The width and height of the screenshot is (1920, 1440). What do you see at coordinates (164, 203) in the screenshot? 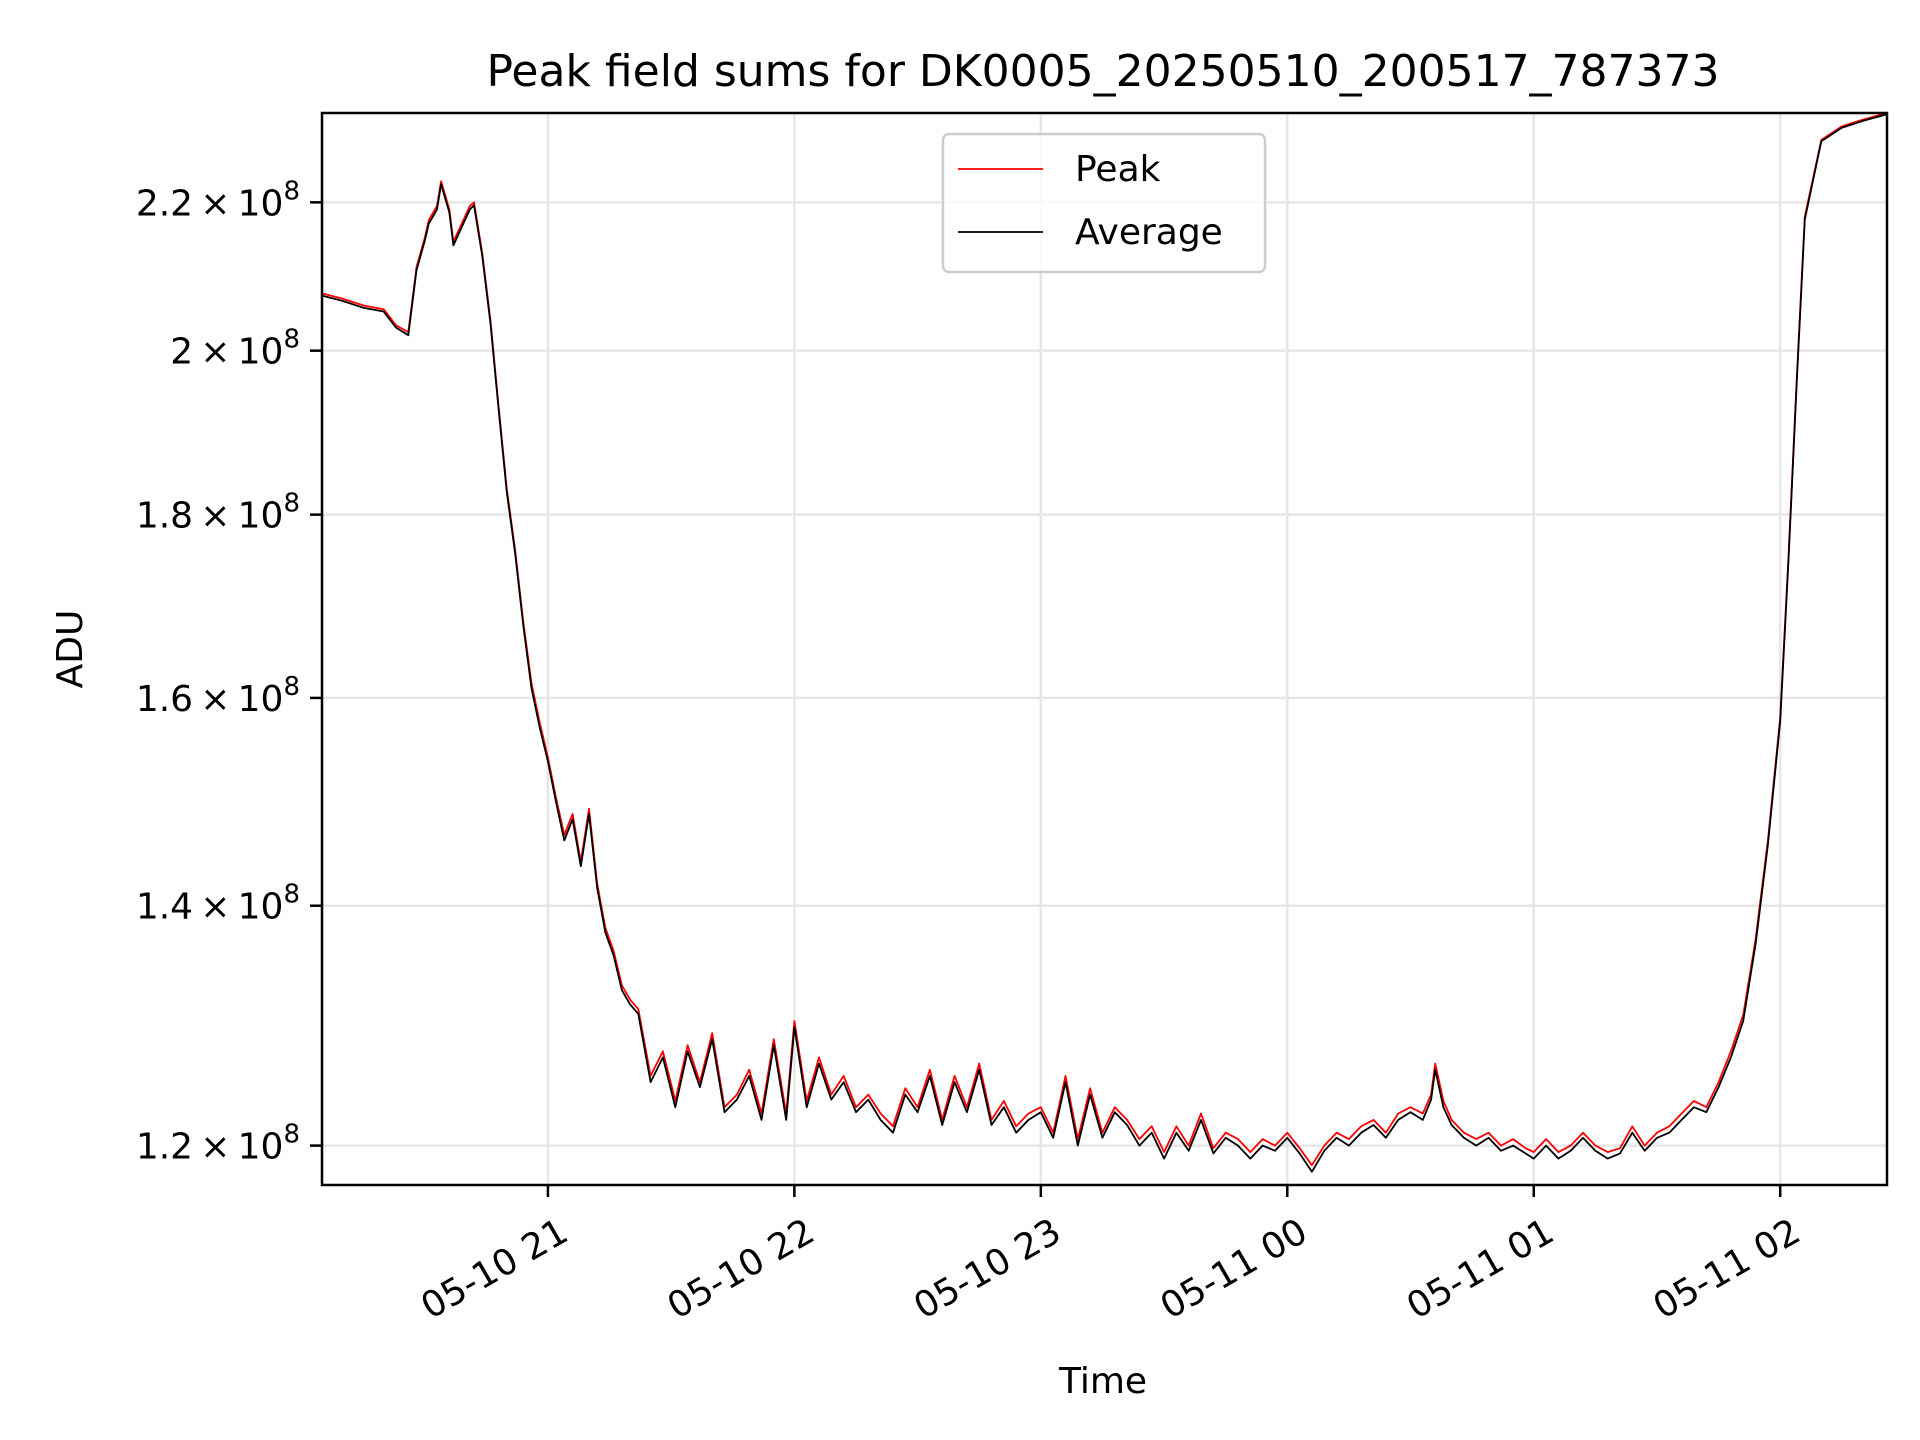
I see `y-tick-mantissa: 2.2` at bounding box center [164, 203].